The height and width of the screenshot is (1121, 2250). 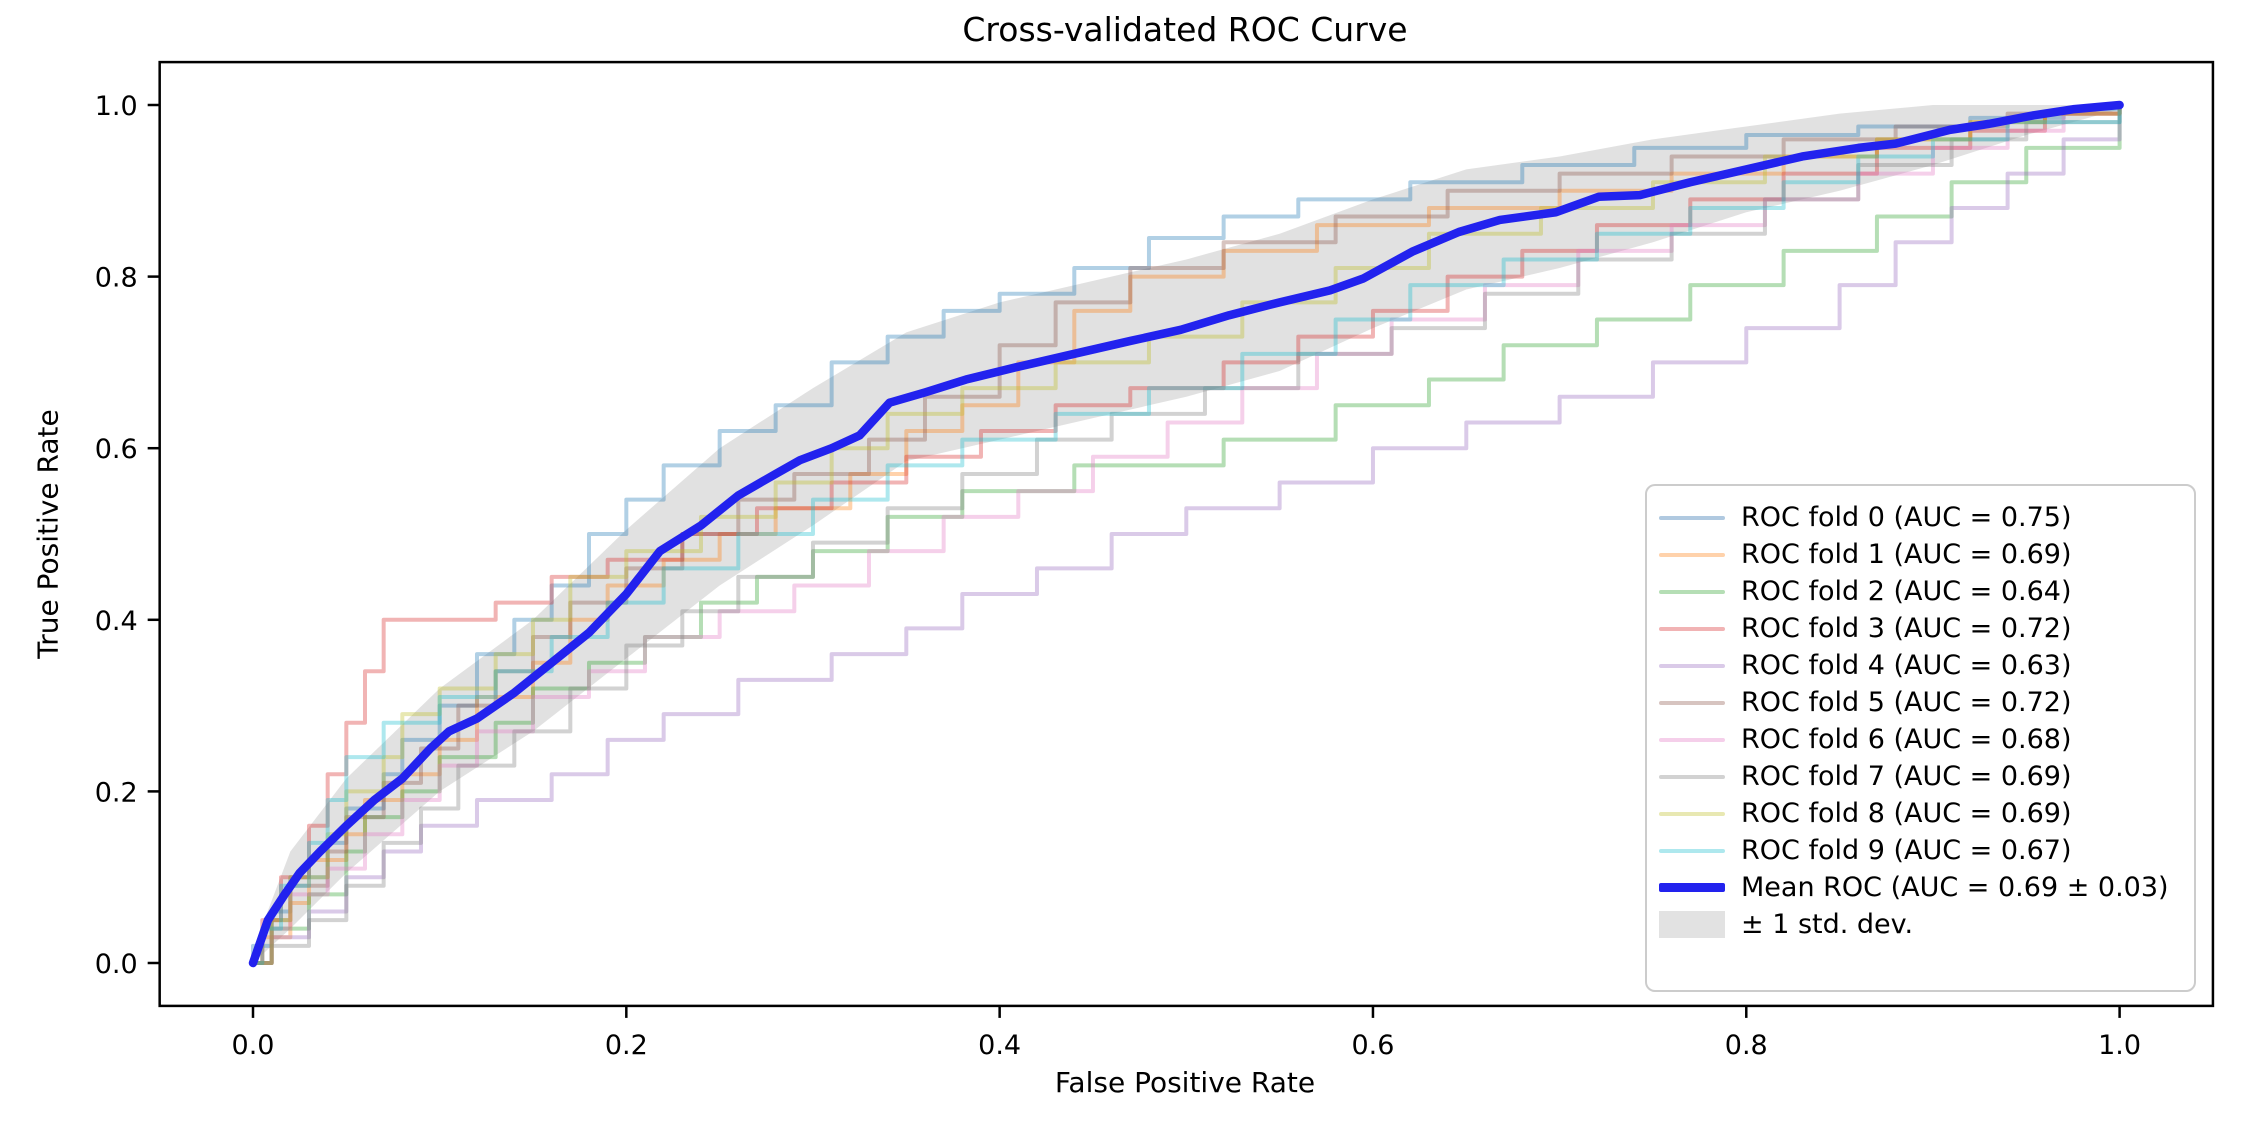 What do you see at coordinates (253, 1045) in the screenshot?
I see `x-tick-label: 0.0` at bounding box center [253, 1045].